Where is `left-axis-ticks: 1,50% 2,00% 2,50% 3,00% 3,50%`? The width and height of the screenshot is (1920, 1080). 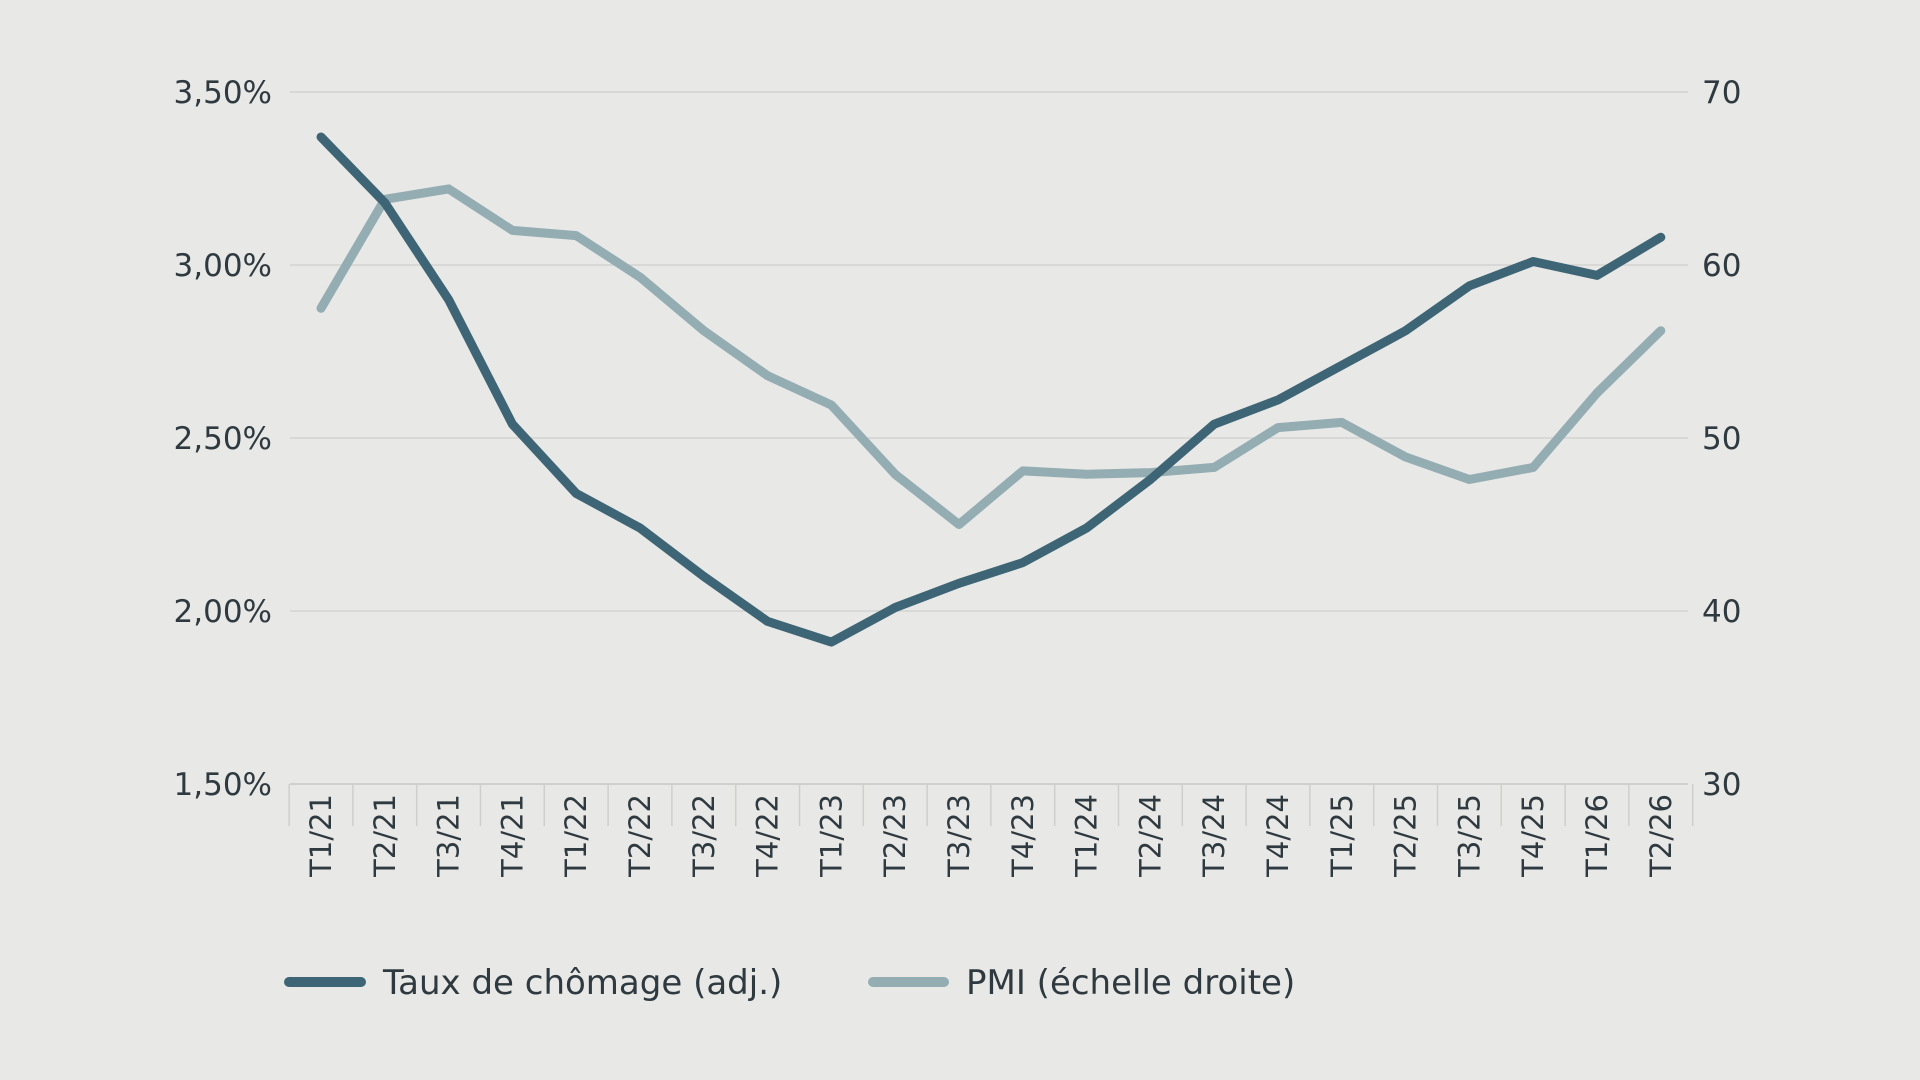
left-axis-ticks: 1,50% 2,00% 2,50% 3,00% 3,50% is located at coordinates (223, 439).